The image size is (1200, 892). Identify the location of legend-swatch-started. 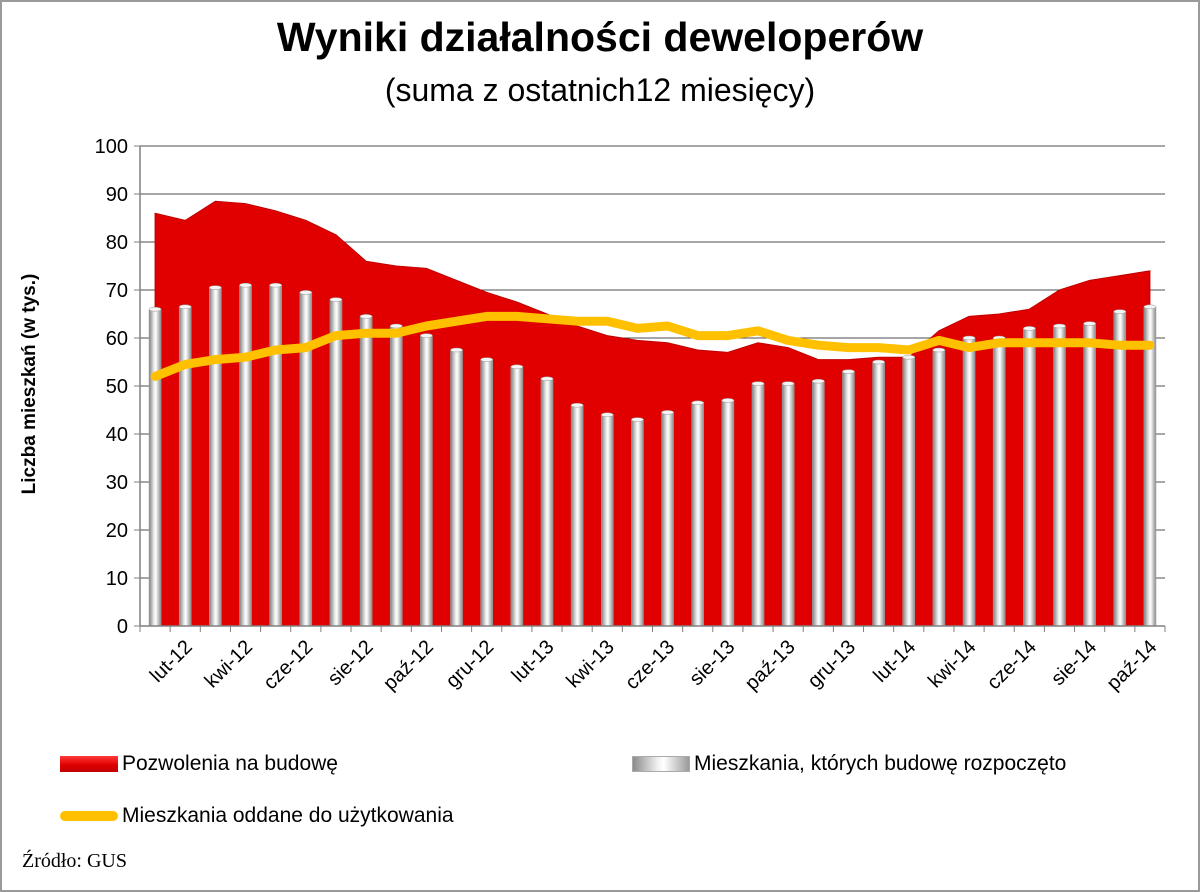
(661, 764).